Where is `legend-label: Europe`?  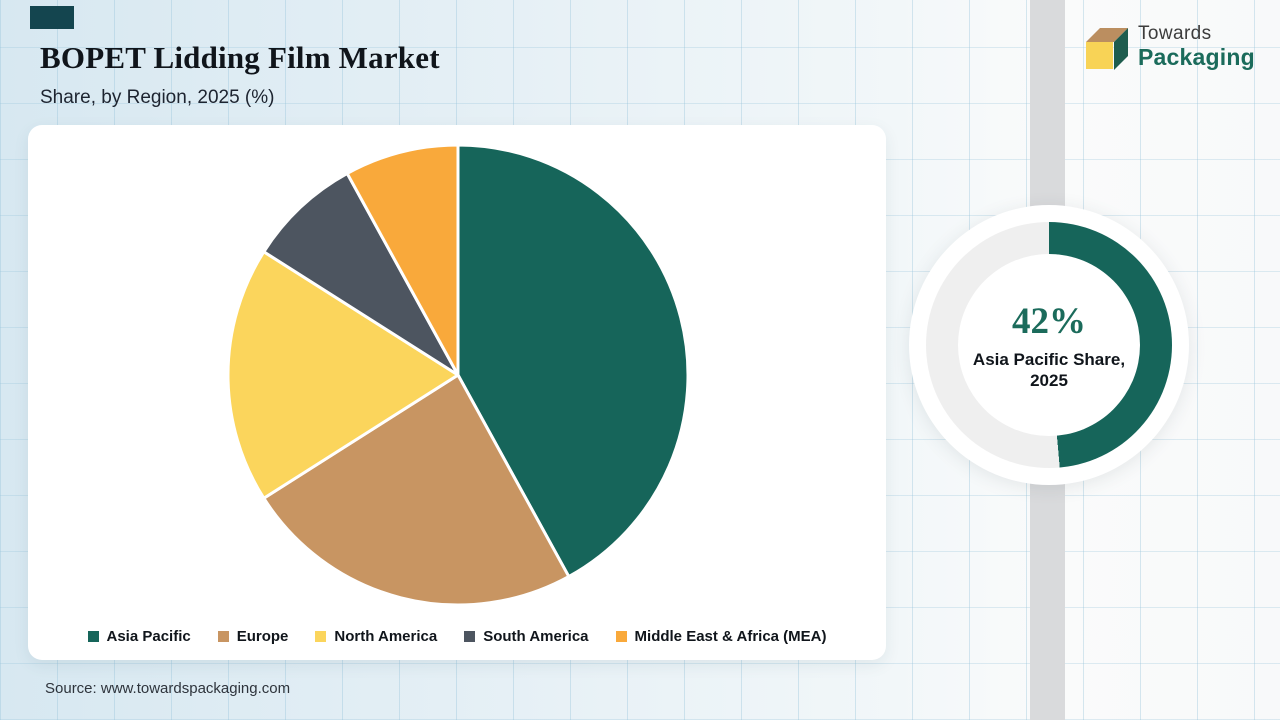
legend-label: Europe is located at coordinates (262, 636).